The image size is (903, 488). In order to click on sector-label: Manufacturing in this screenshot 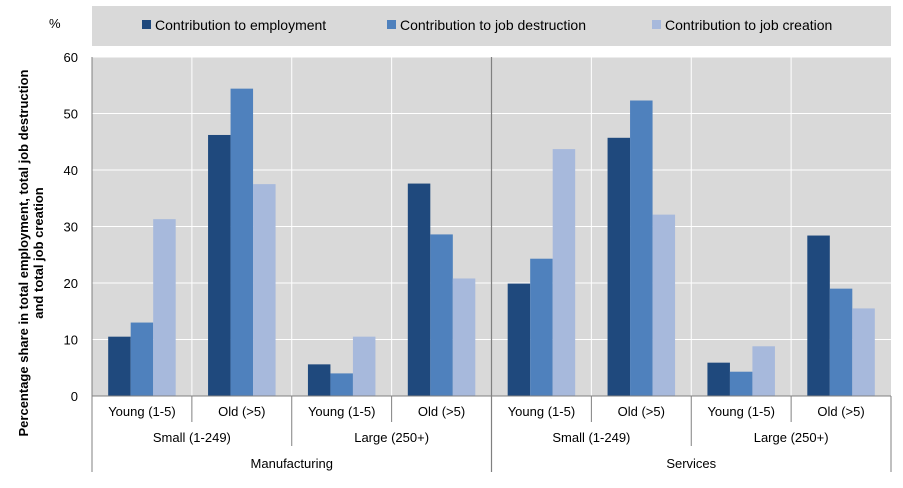, I will do `click(292, 463)`.